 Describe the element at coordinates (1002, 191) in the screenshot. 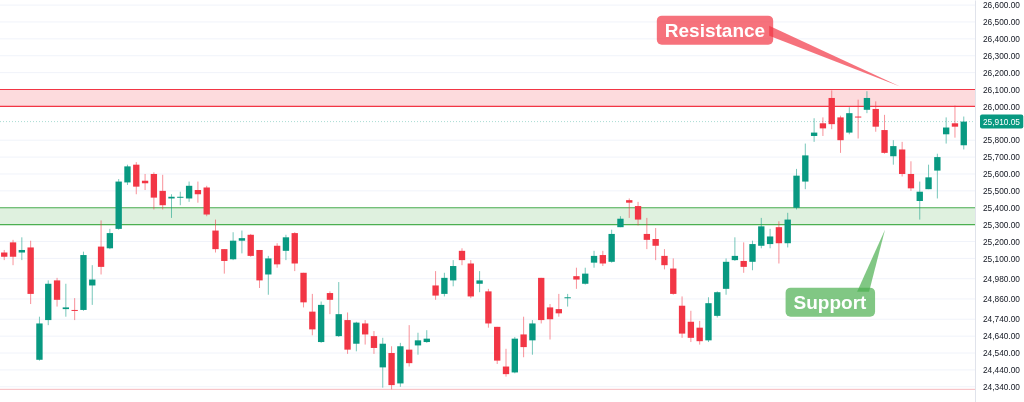

I see `y-tick-label: 25,500.00` at that location.